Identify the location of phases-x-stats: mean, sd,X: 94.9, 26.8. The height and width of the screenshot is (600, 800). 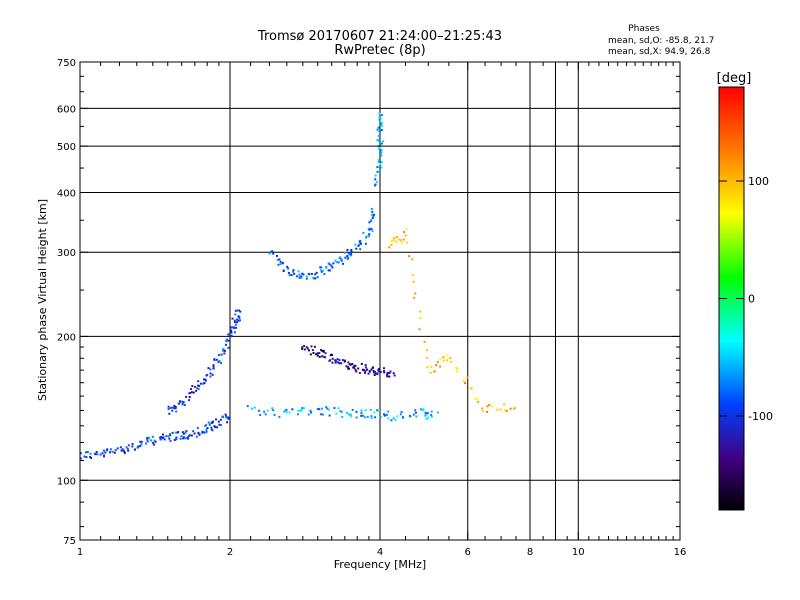
(659, 52).